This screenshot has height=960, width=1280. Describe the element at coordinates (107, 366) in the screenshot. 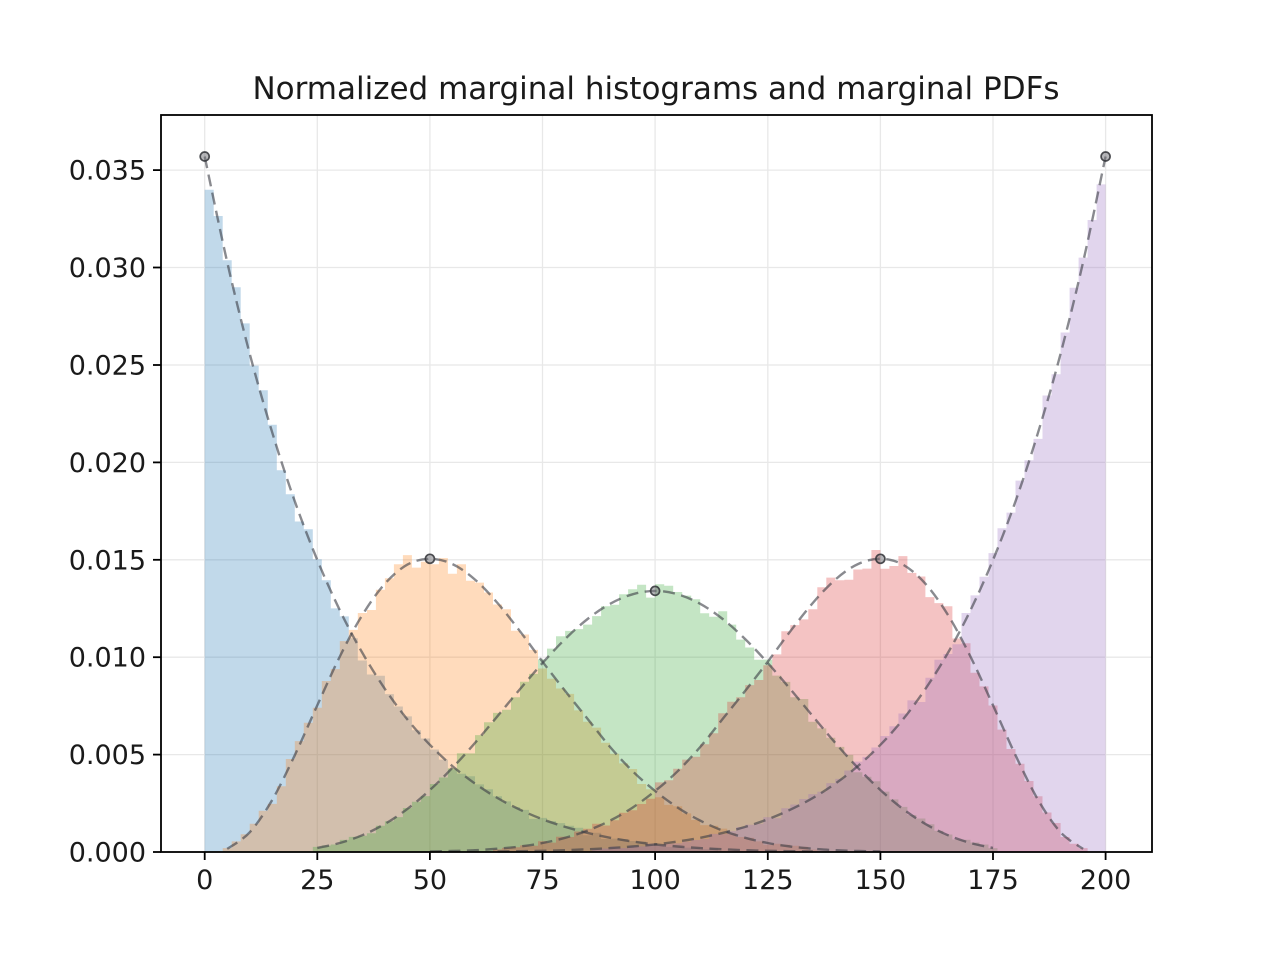

I see `y-tick-label: 0.025` at that location.